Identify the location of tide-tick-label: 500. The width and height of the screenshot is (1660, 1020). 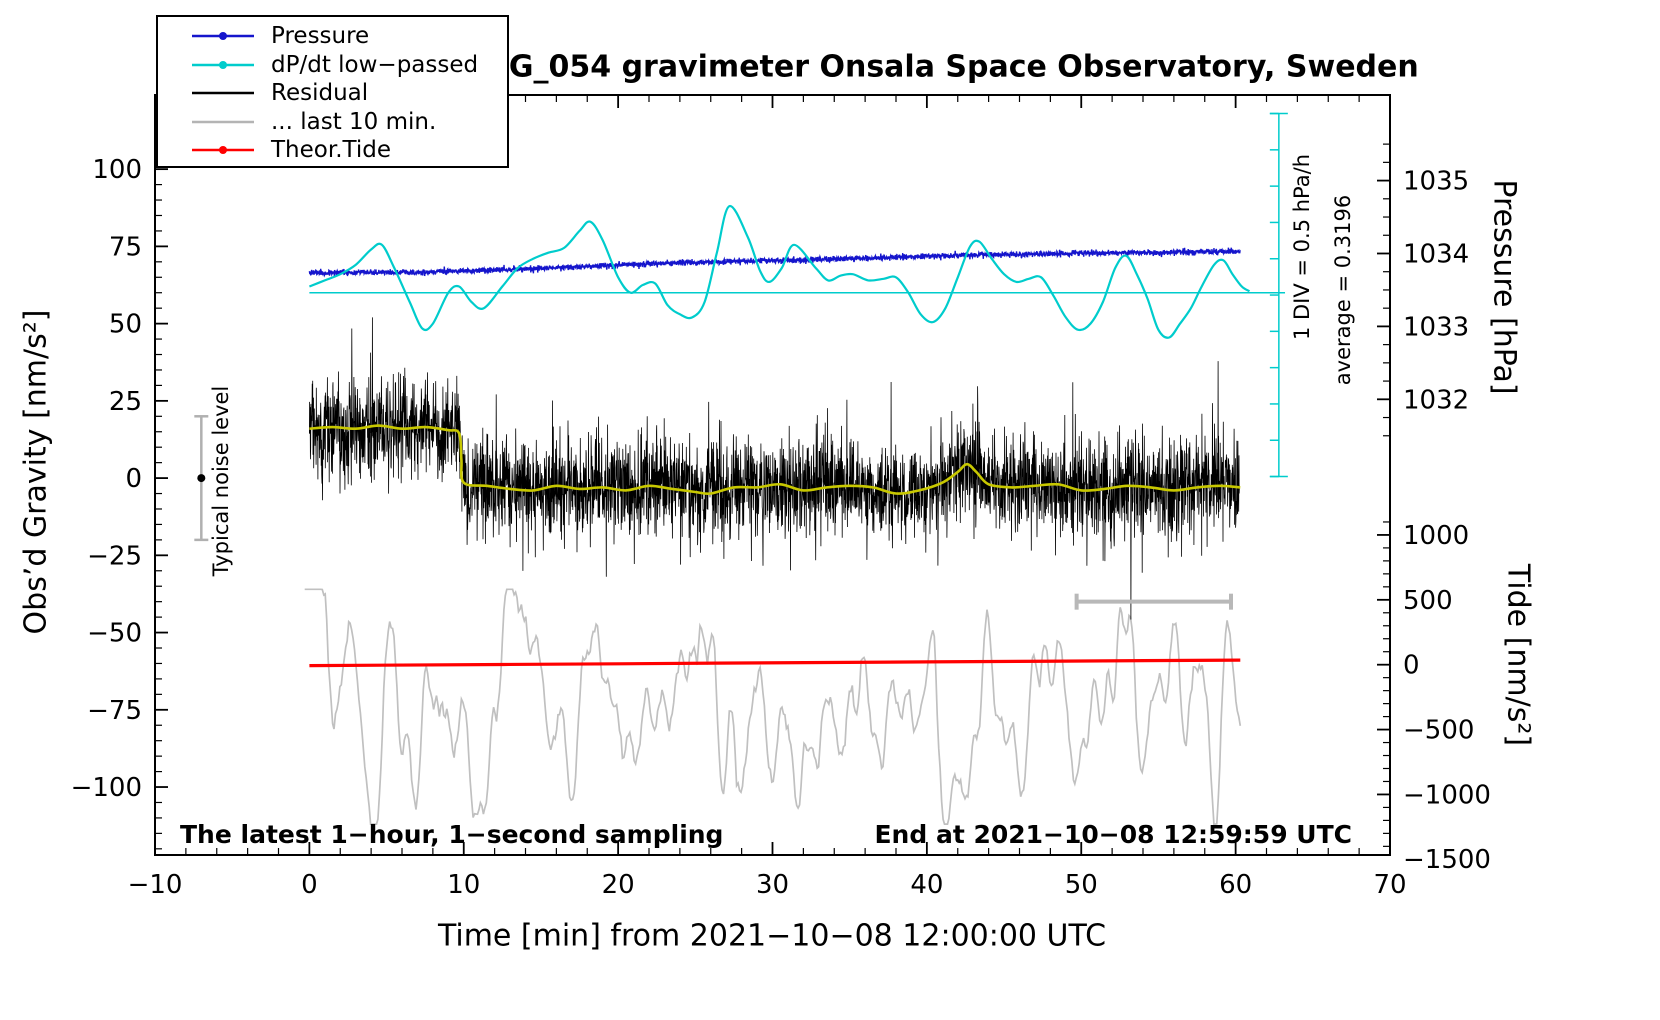
(1428, 601).